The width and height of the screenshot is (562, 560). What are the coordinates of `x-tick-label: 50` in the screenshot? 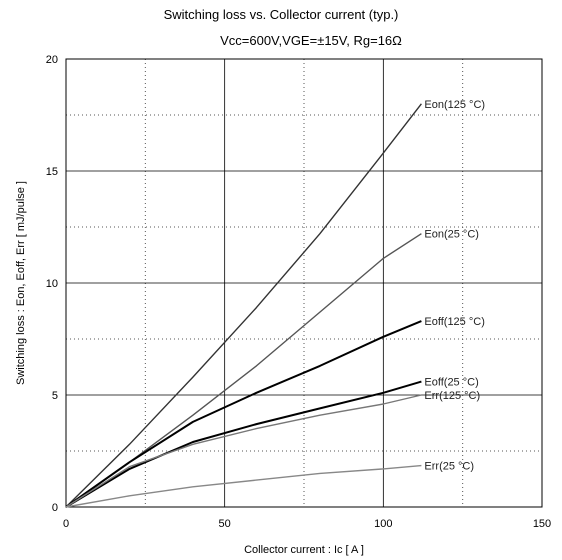 It's located at (225, 524).